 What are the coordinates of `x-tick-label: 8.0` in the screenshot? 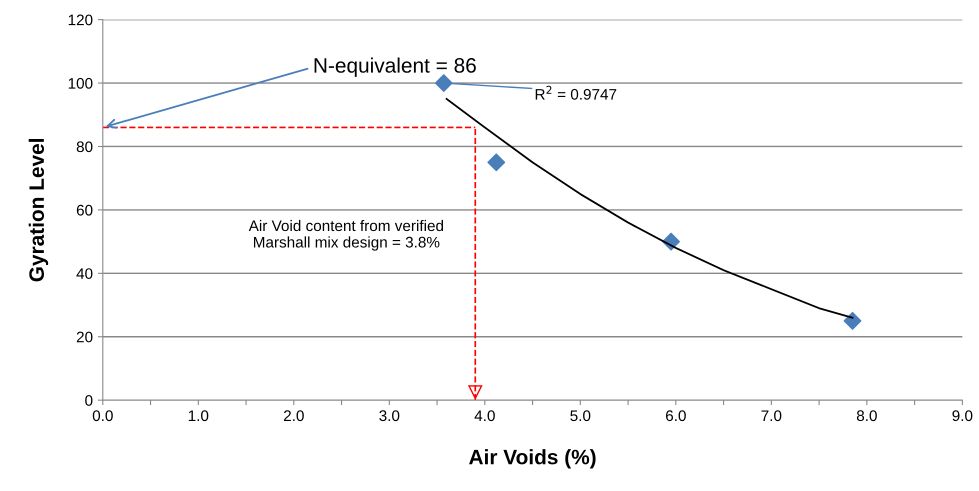 It's located at (866, 416).